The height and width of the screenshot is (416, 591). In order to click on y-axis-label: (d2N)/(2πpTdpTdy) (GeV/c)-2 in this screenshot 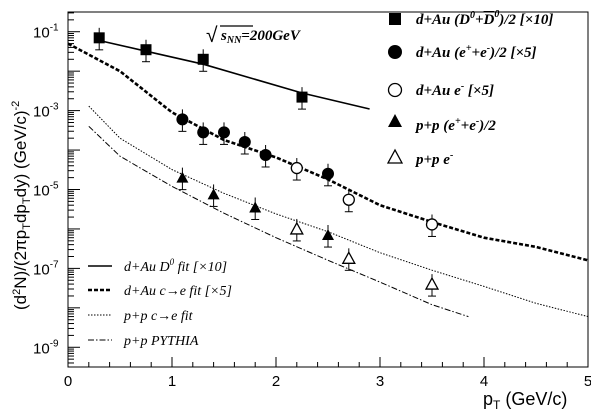, I will do `click(21, 205)`.